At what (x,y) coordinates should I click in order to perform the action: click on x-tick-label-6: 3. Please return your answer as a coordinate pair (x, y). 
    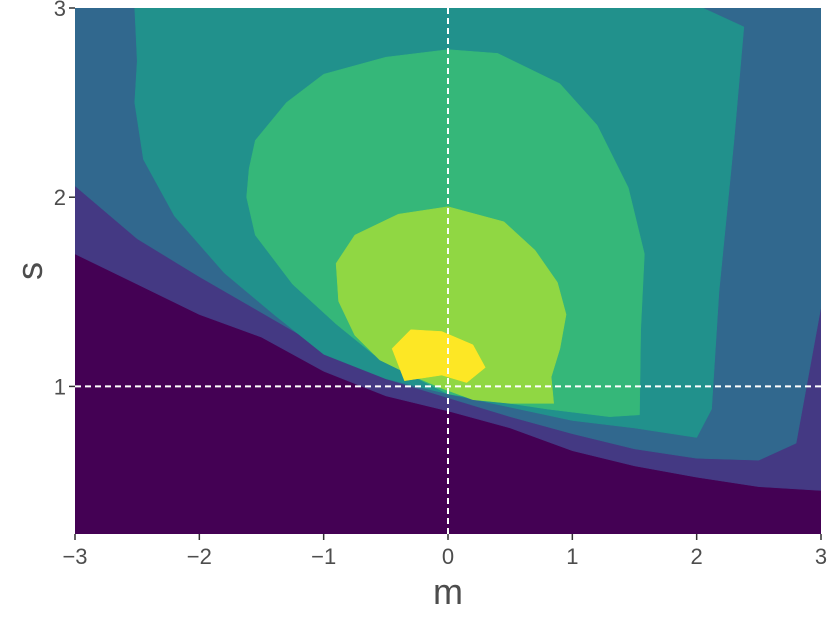
    Looking at the image, I should click on (821, 556).